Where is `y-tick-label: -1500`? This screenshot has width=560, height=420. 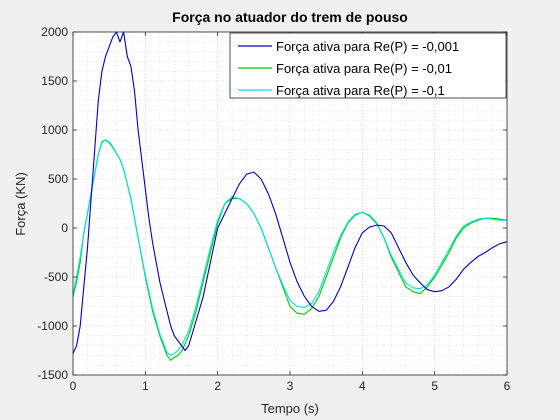 y-tick-label: -1500 is located at coordinates (52, 375).